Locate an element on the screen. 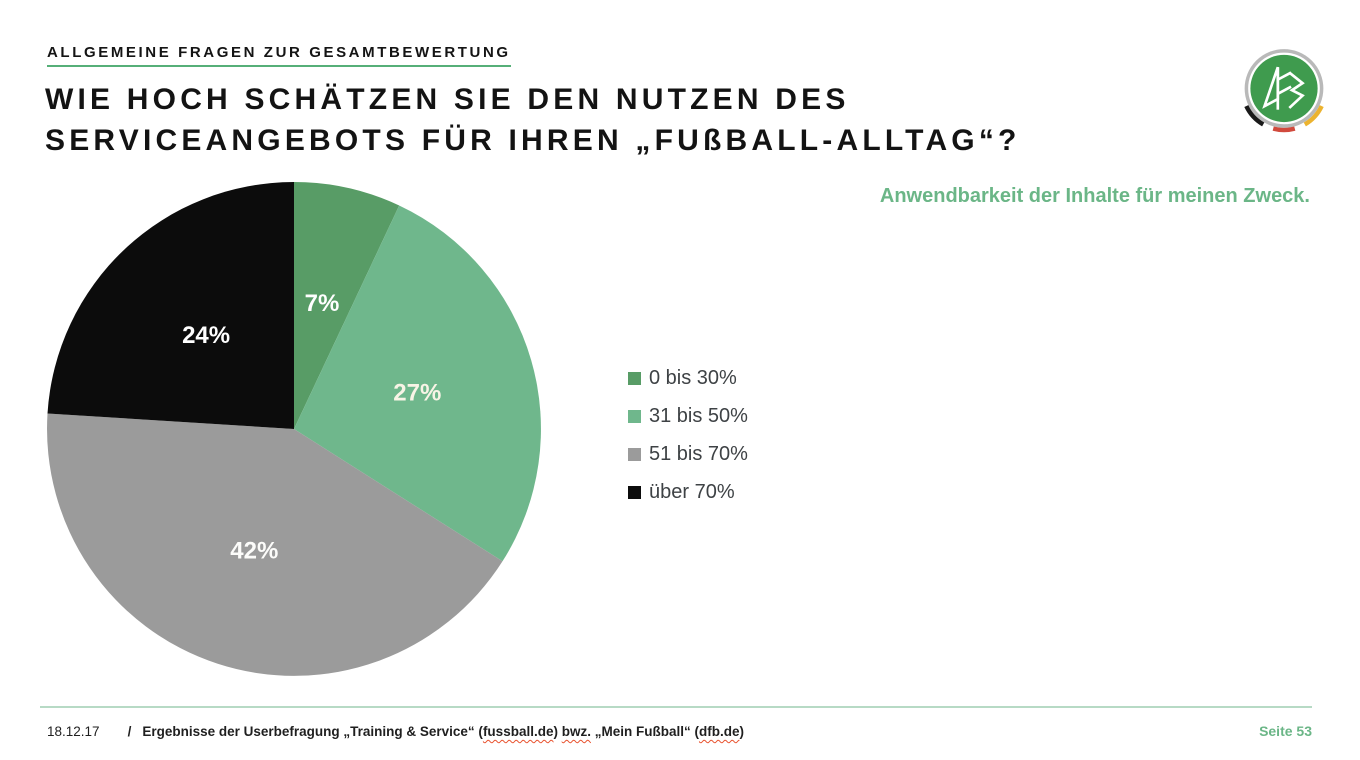 Image resolution: width=1360 pixels, height=760 pixels. chart-legend: 0 bis 30% 31 bis 50% 51 bis 70% über 70% is located at coordinates (688, 442).